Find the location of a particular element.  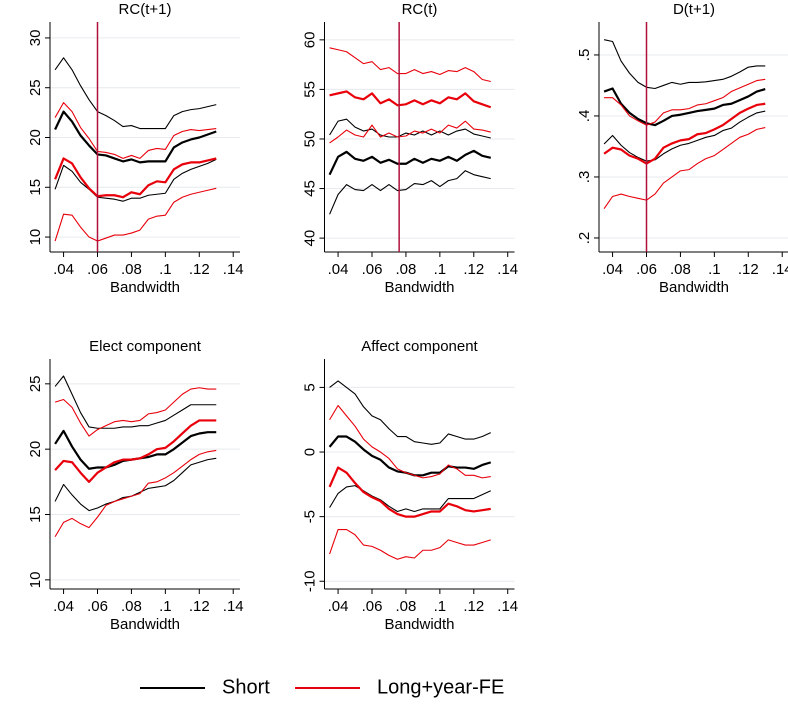

y-tick-label: .5 is located at coordinates (584, 55).